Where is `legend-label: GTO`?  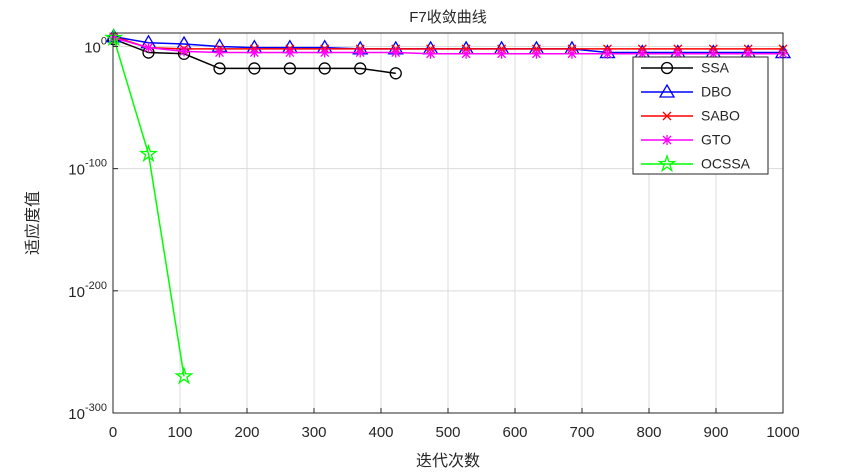 legend-label: GTO is located at coordinates (716, 140).